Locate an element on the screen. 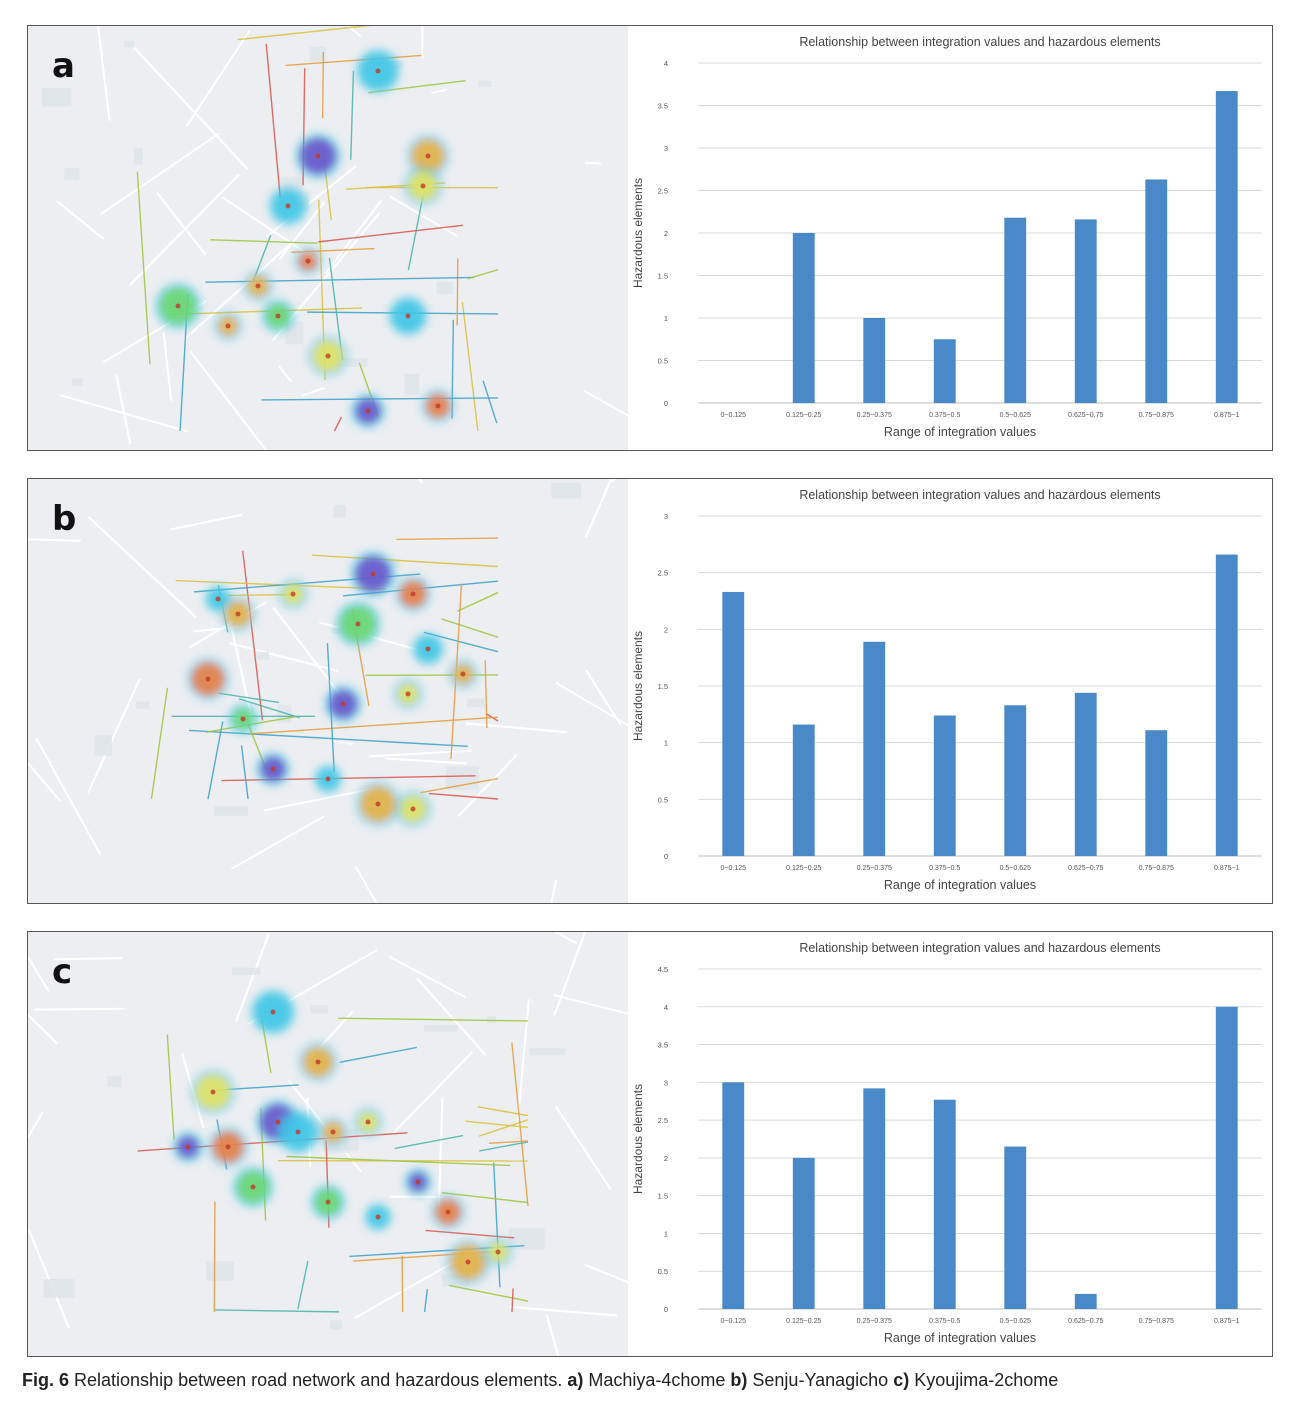  caption-b-label: b) is located at coordinates (739, 1380).